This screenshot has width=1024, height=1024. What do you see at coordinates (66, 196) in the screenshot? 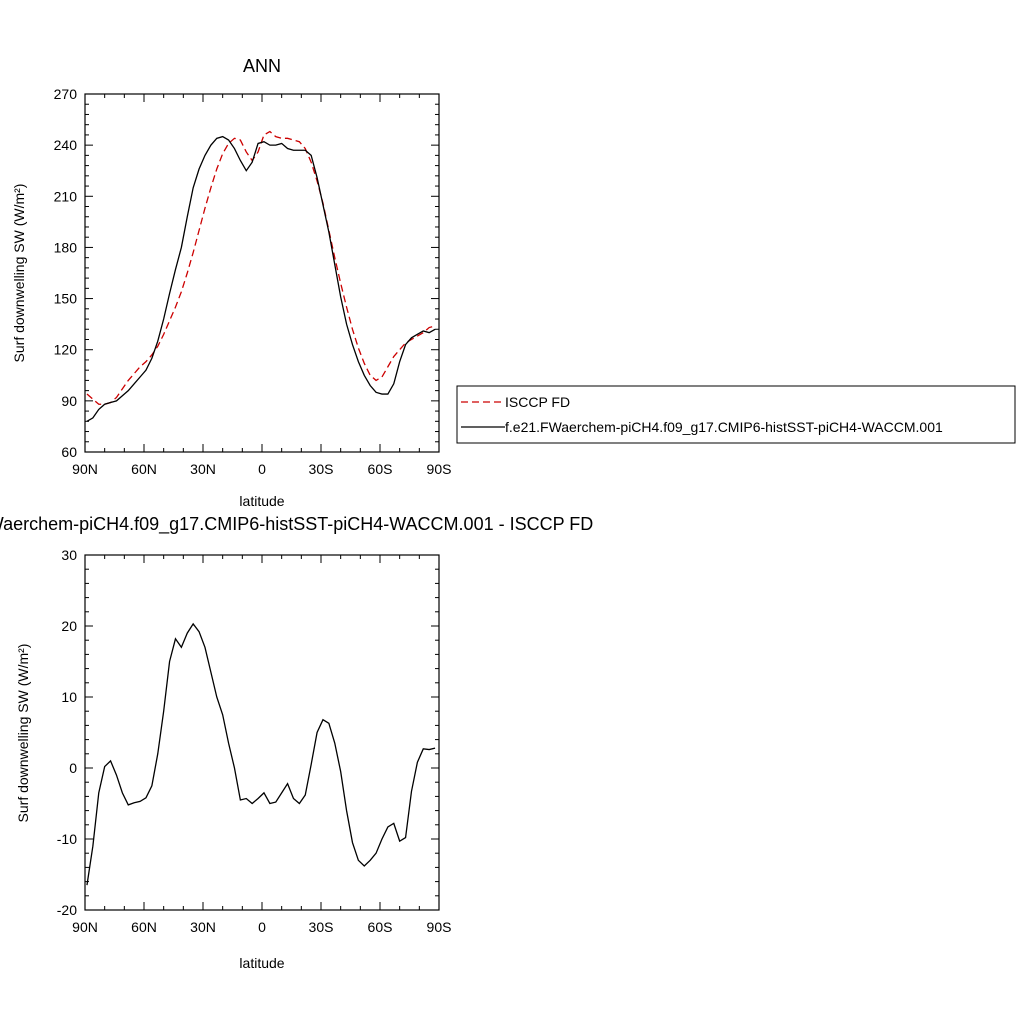
I see `y-tick-label: 210` at bounding box center [66, 196].